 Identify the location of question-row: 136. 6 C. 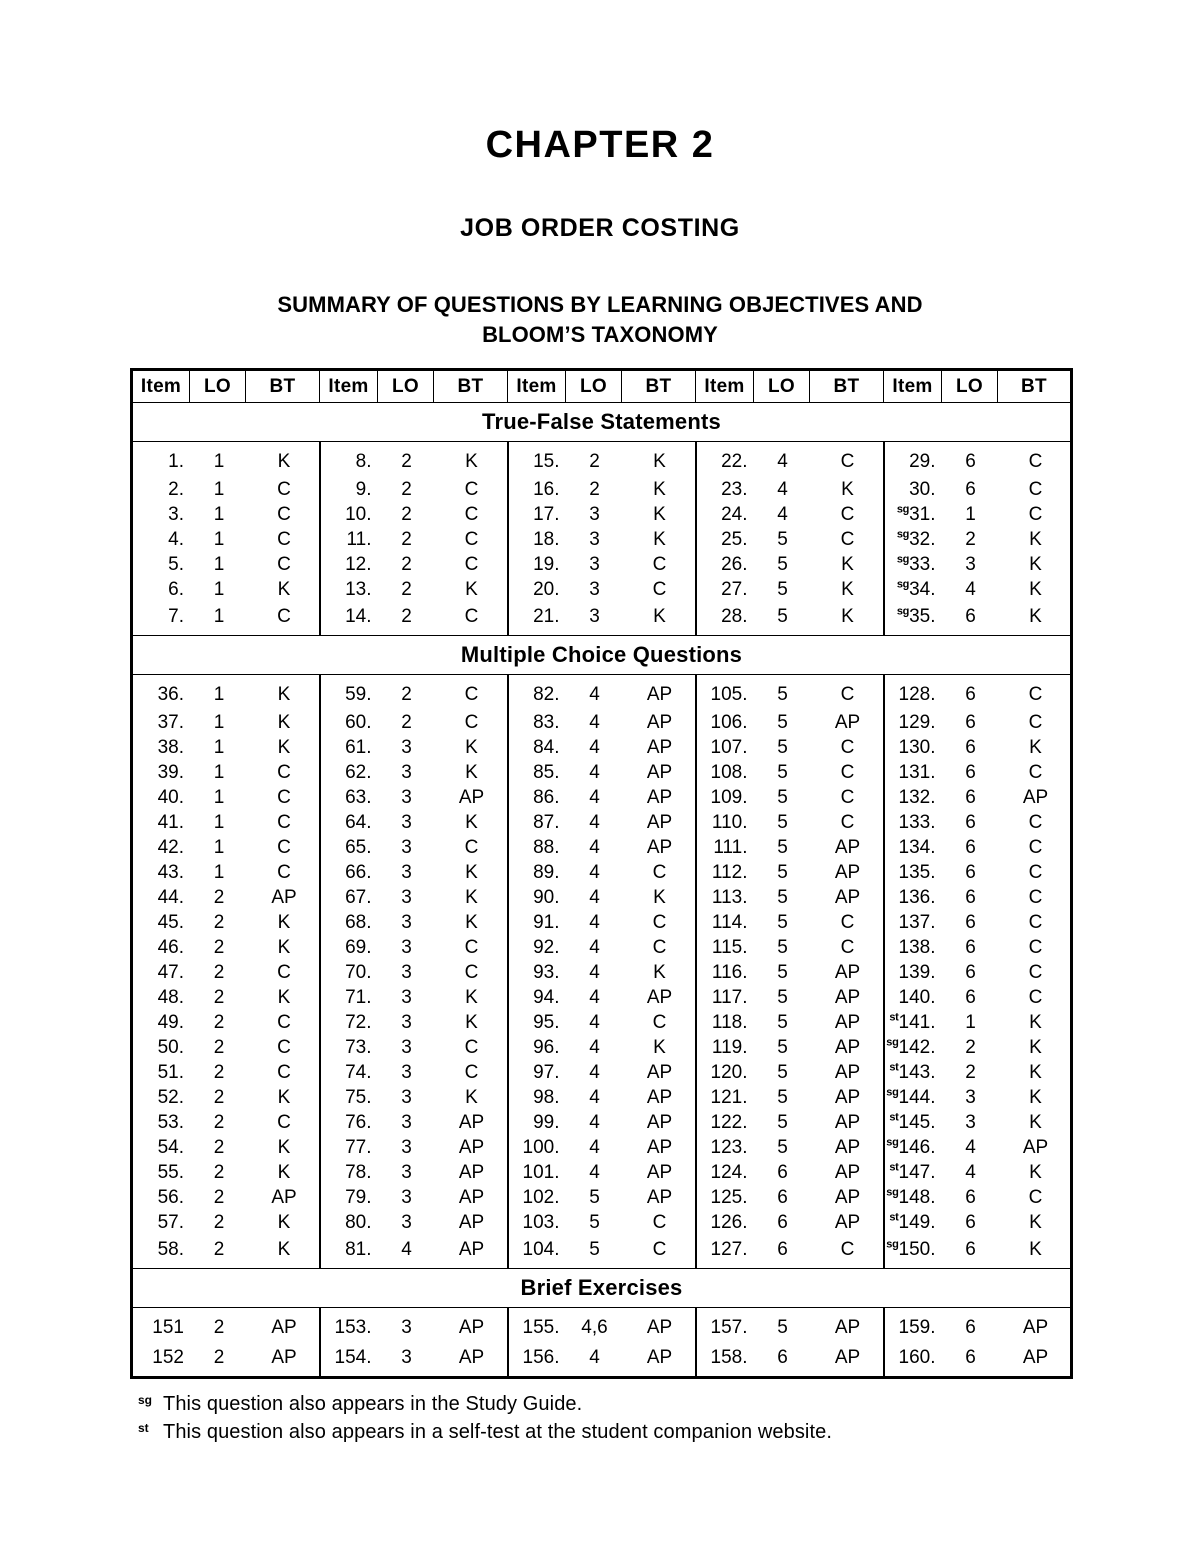
(979, 897).